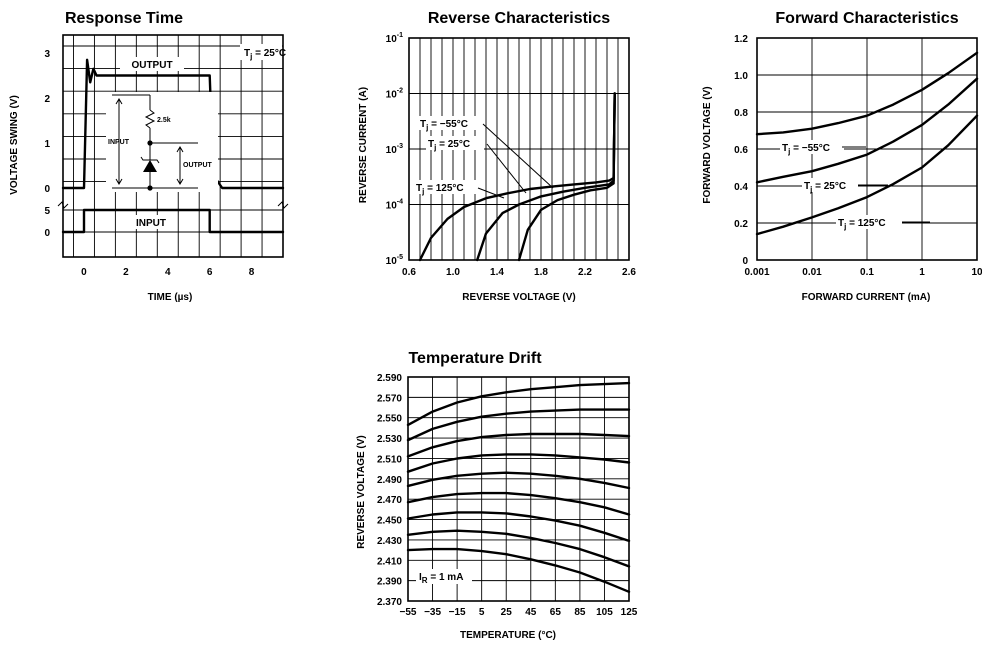 This screenshot has width=982, height=648. I want to click on x-tick-label: 2.2, so click(585, 272).